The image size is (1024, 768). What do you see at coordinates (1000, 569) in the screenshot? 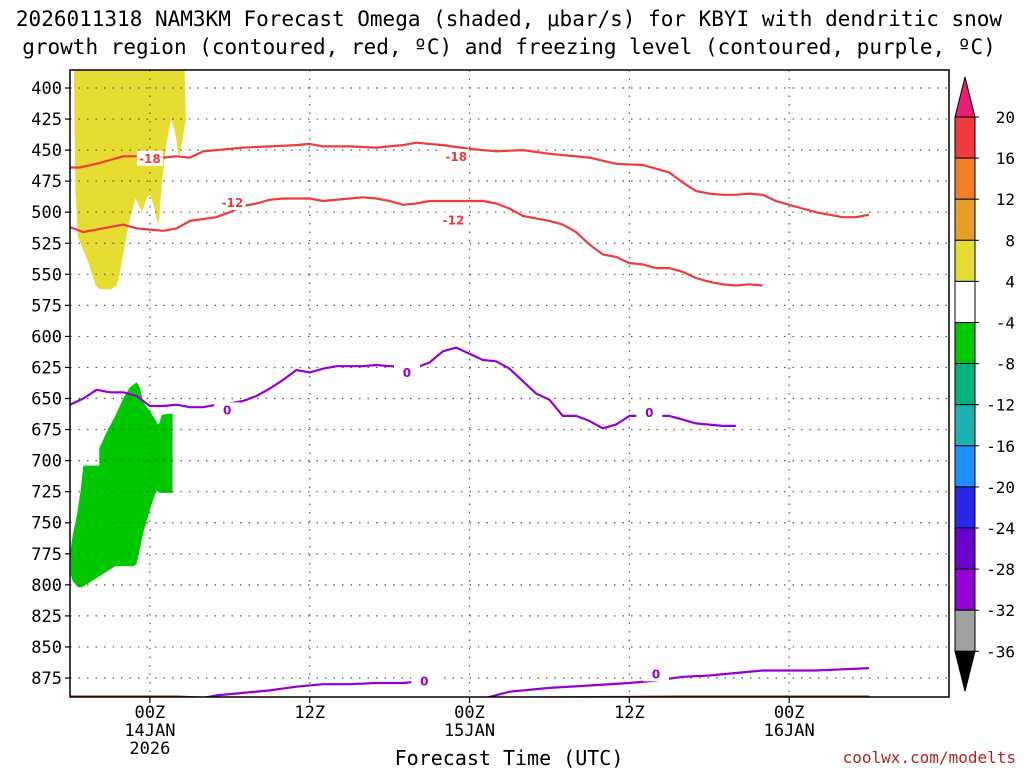
I see `colorbar-label-11: -28` at bounding box center [1000, 569].